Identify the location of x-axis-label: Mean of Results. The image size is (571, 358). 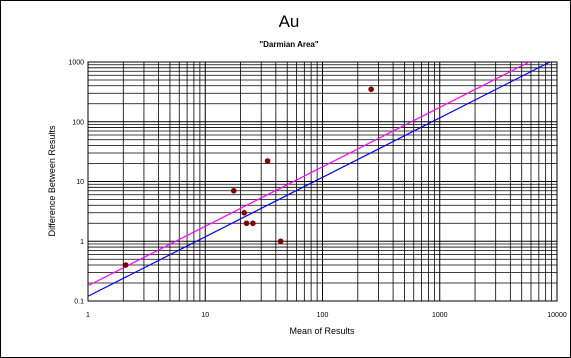
(322, 331).